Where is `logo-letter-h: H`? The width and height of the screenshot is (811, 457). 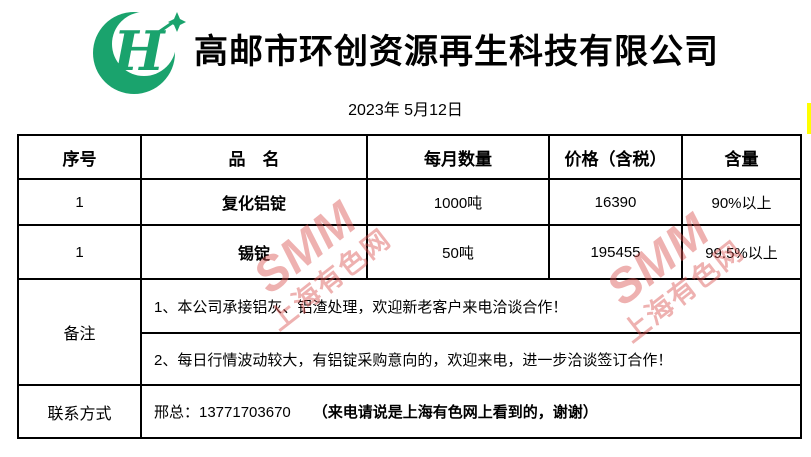
logo-letter-h: H is located at coordinates (138, 51).